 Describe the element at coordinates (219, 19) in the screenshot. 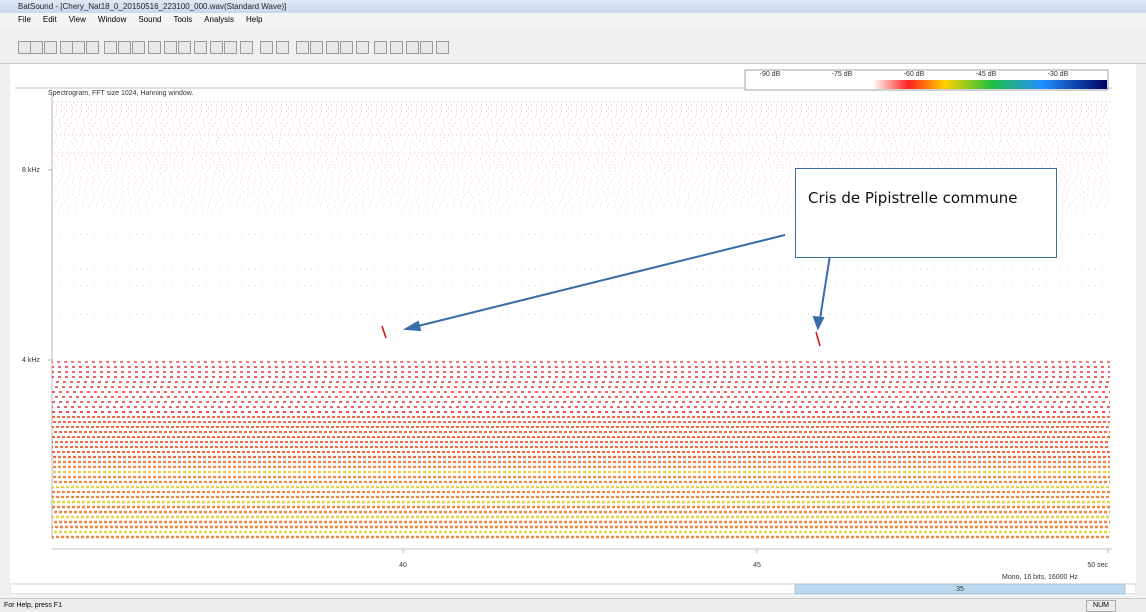

I see `menu-item: Analysis` at that location.